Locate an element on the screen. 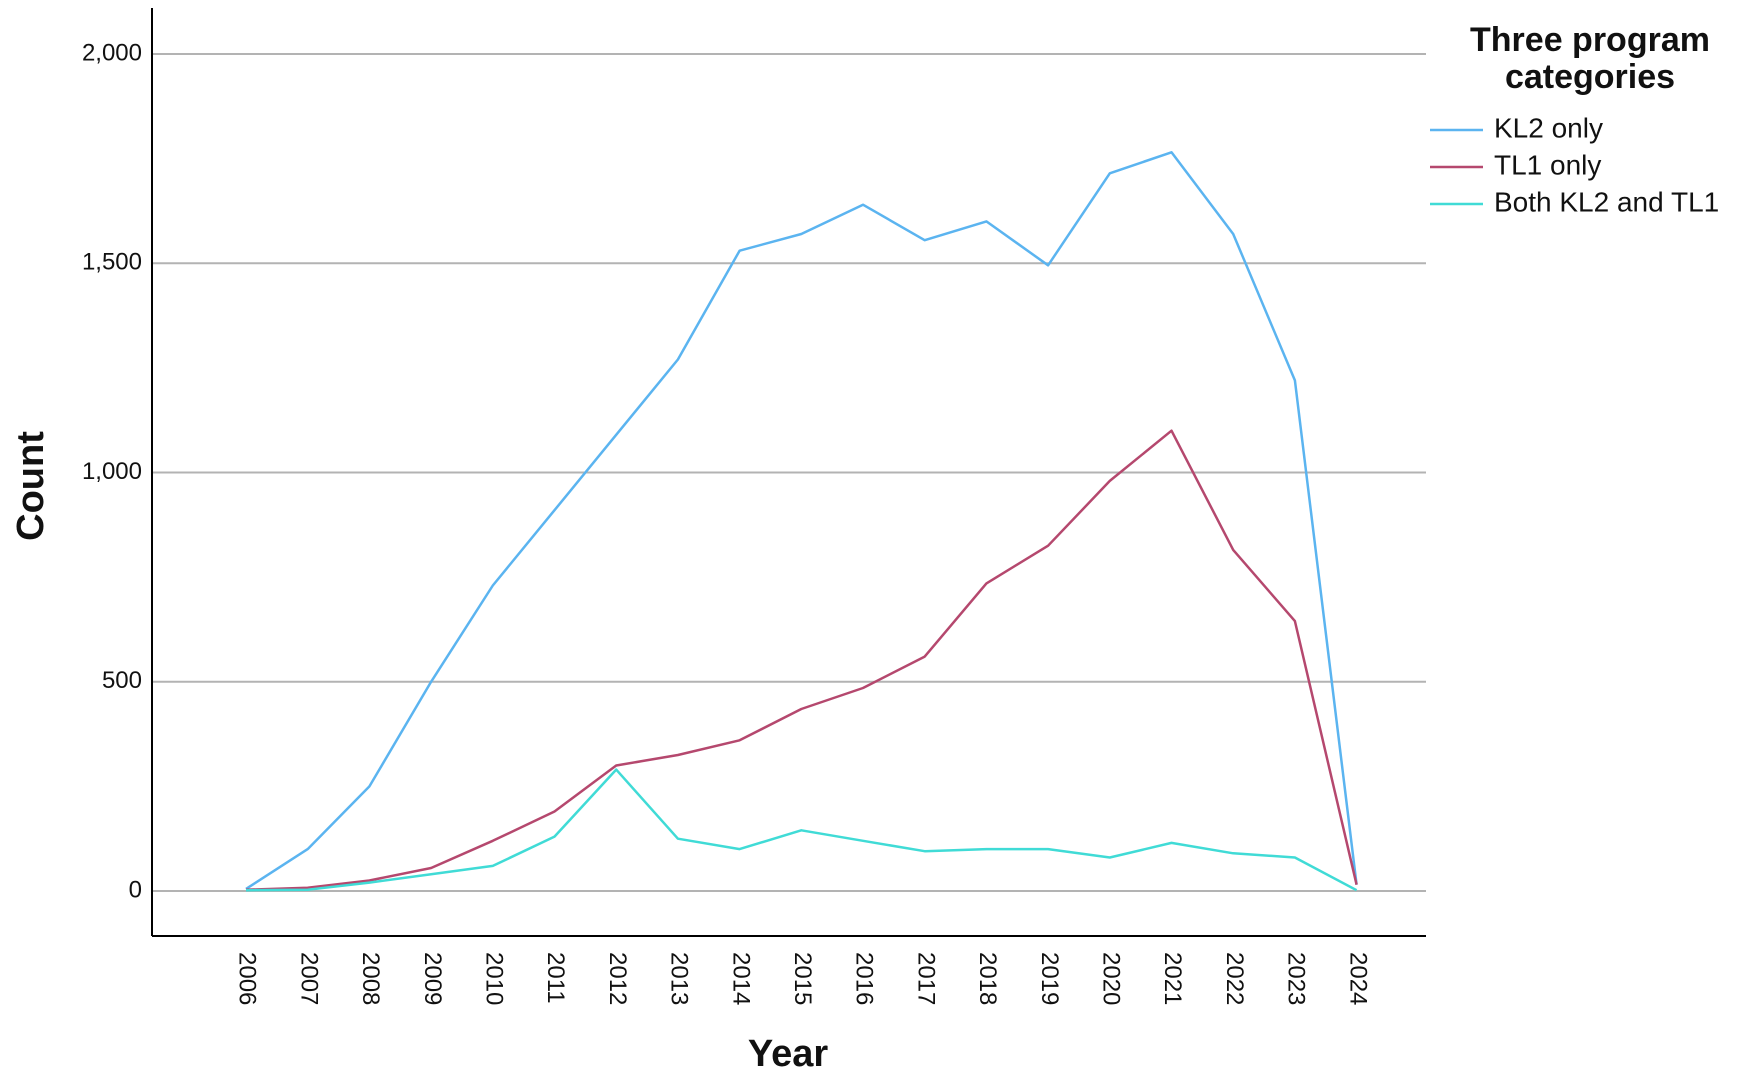 The height and width of the screenshot is (1086, 1750). x-tick-label: 2021 is located at coordinates (1172, 978).